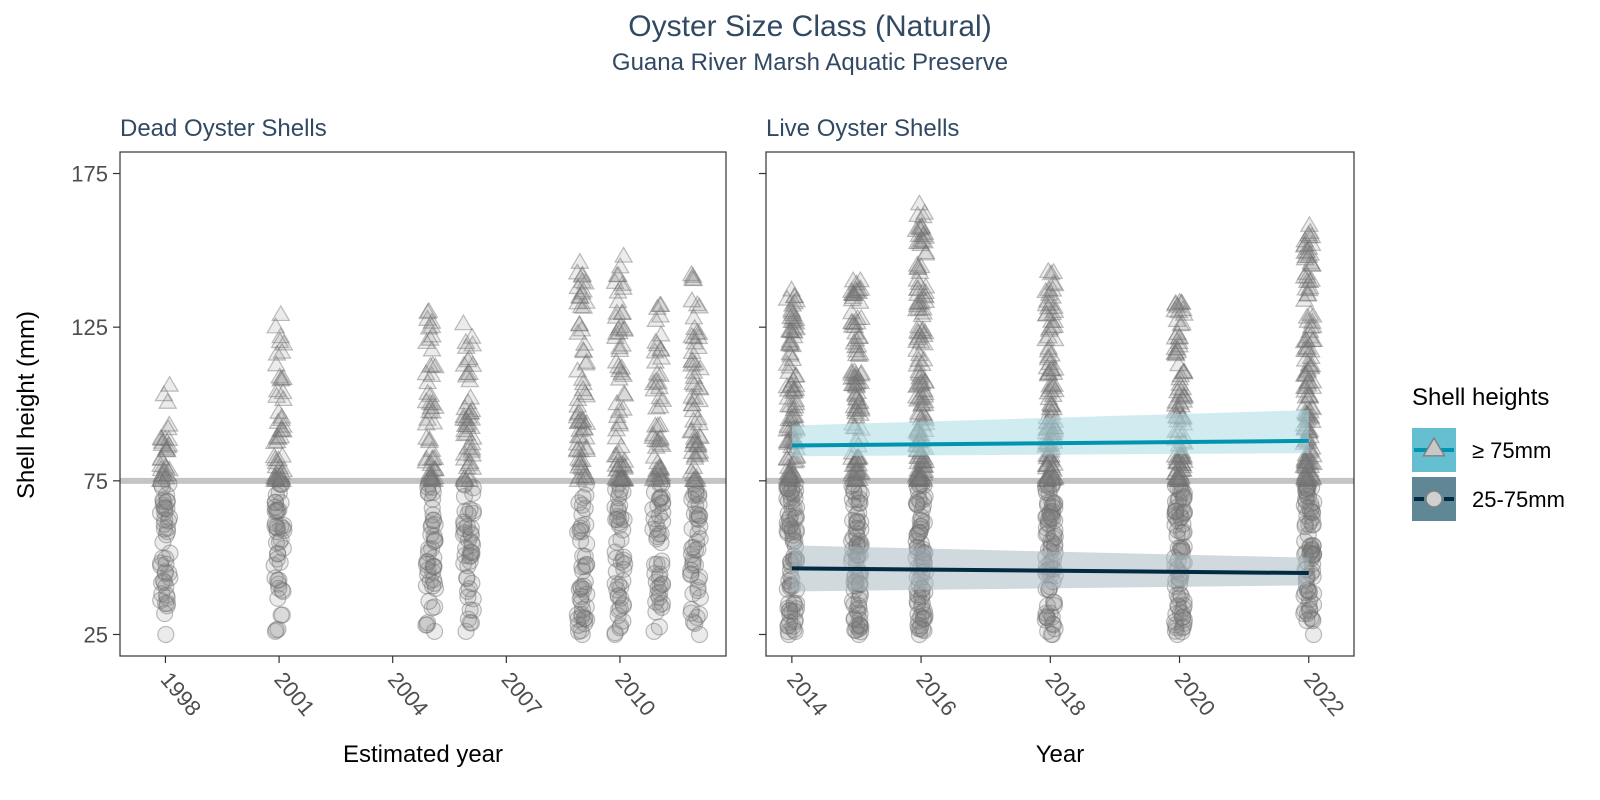 This screenshot has height=800, width=1600. I want to click on x-axis-label: Estimated year, so click(423, 754).